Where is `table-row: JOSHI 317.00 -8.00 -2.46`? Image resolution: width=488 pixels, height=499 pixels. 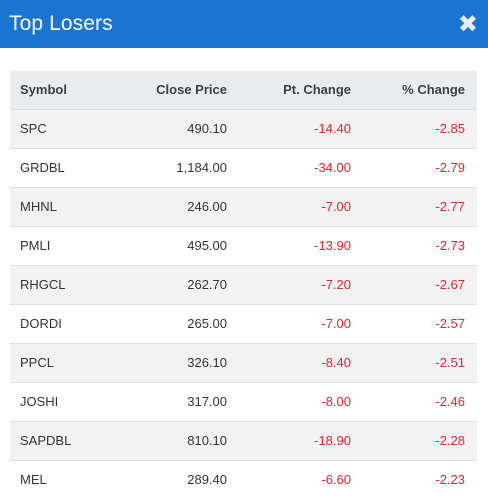 table-row: JOSHI 317.00 -8.00 -2.46 is located at coordinates (243, 401).